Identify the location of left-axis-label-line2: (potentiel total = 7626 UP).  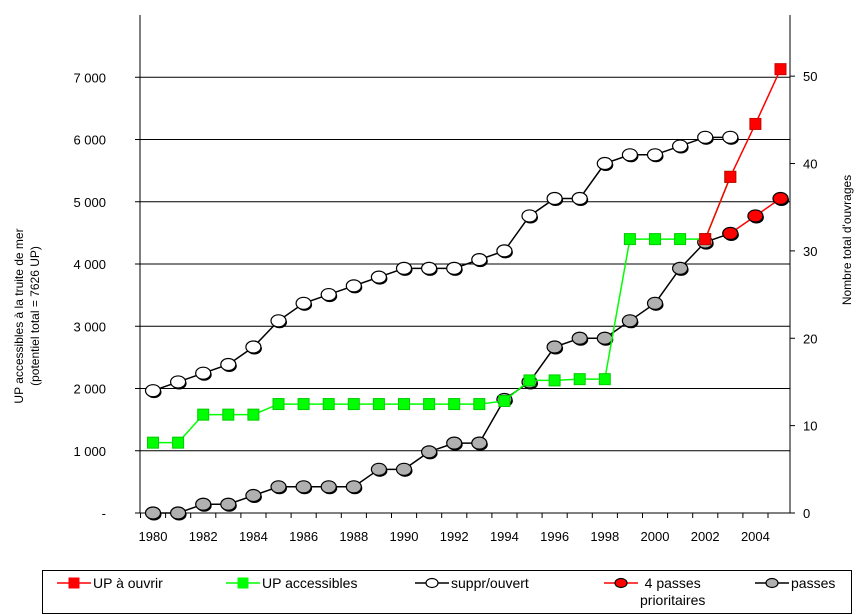
(35, 316).